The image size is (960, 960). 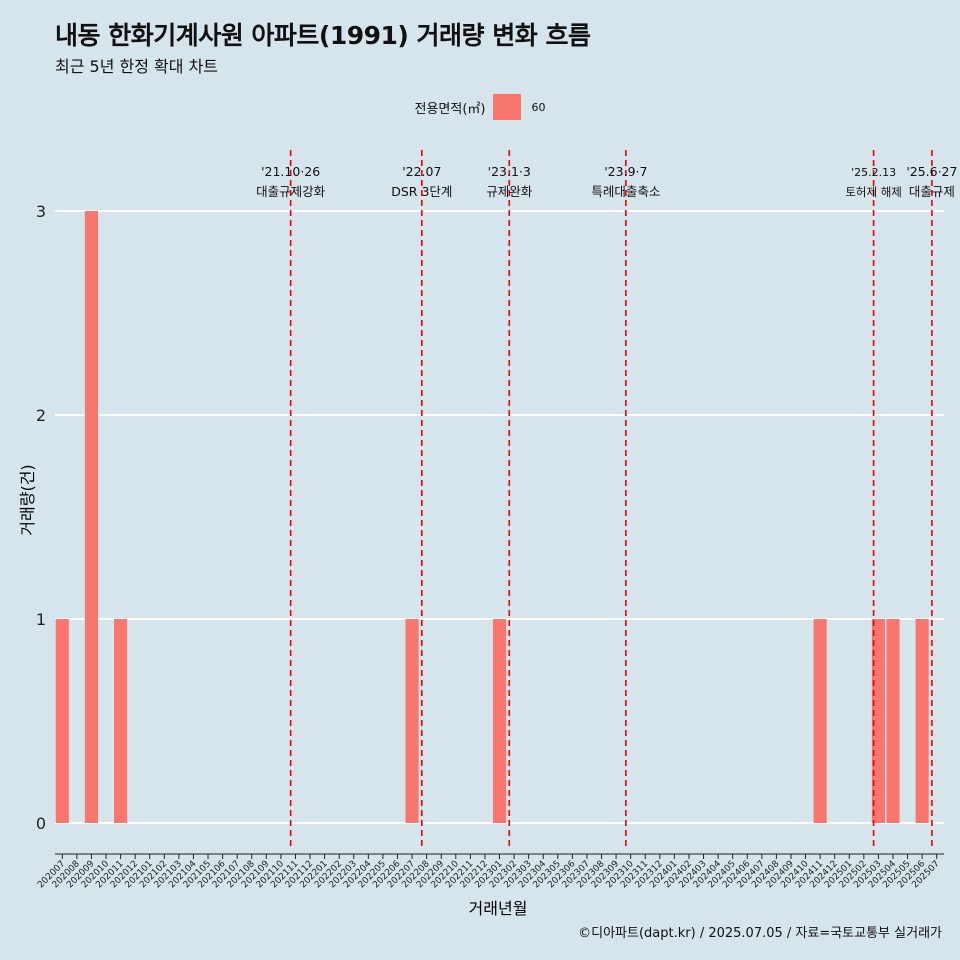 I want to click on event-label: 대출규제강화, so click(x=291, y=191).